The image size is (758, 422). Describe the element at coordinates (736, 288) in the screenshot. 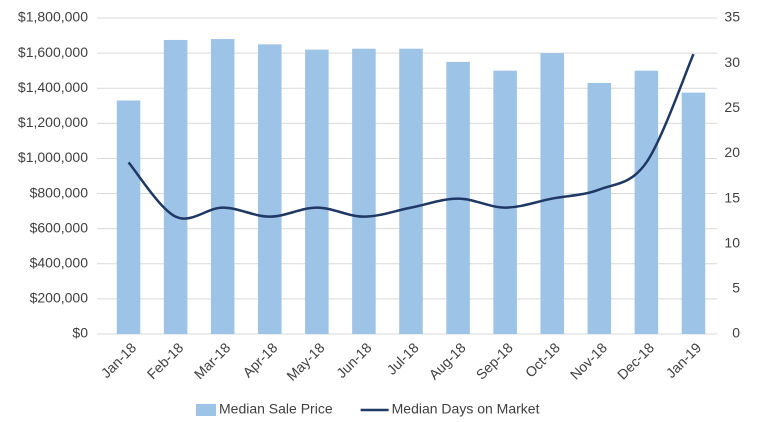

I see `y2-tick-label: 5` at that location.